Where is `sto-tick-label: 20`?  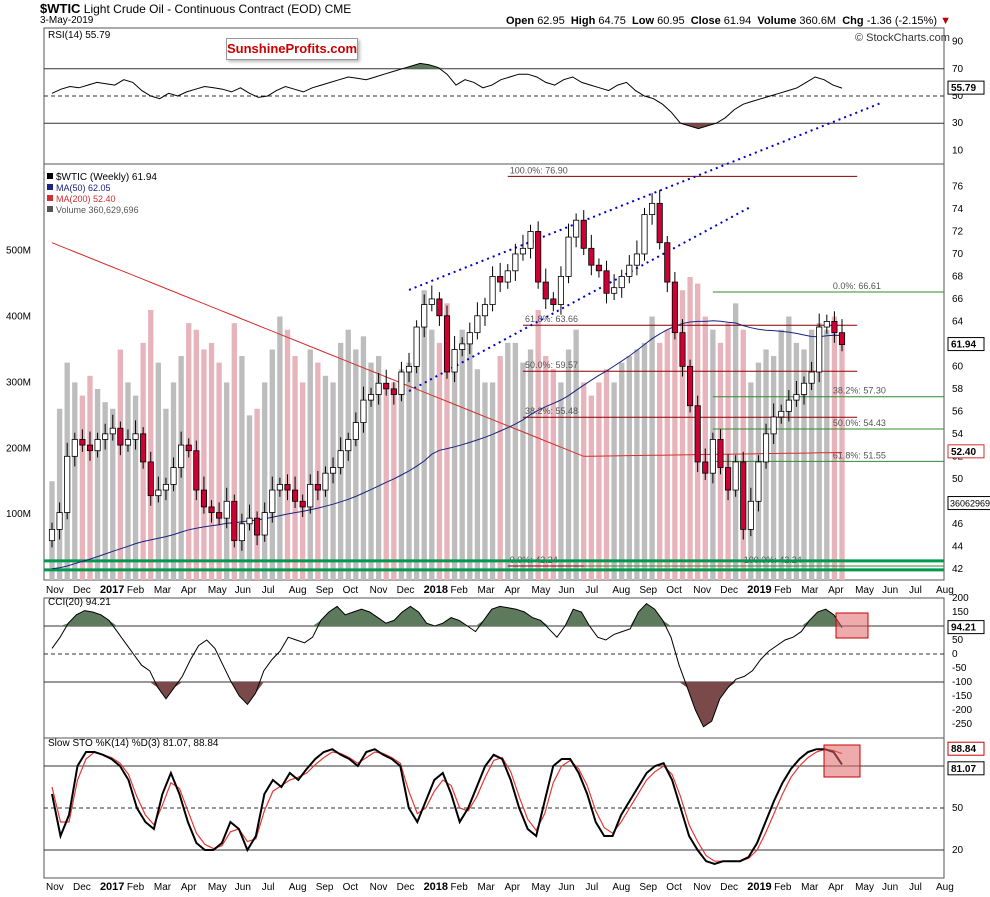
sto-tick-label: 20 is located at coordinates (958, 850).